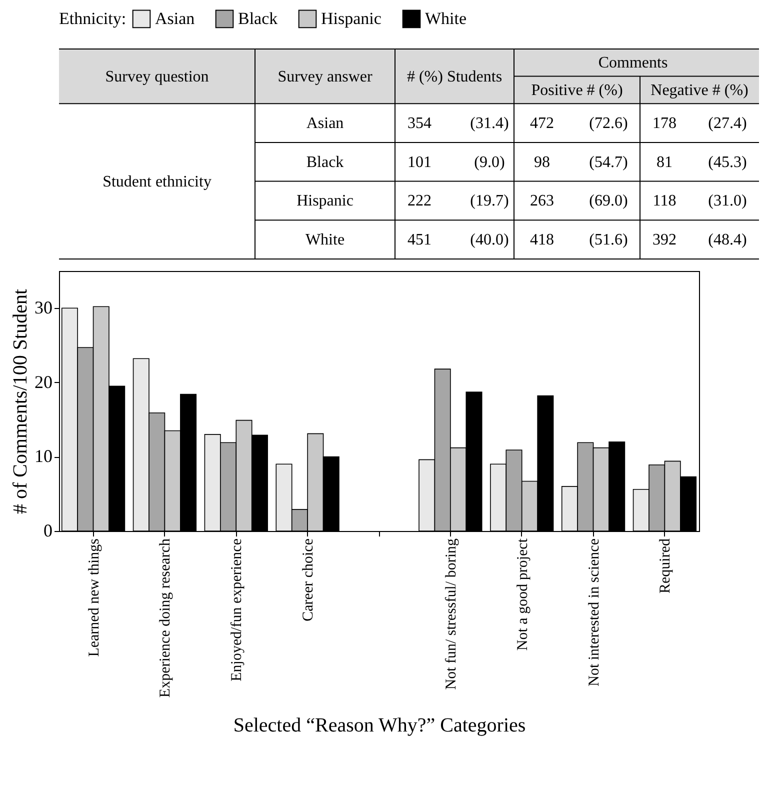 The width and height of the screenshot is (765, 801). What do you see at coordinates (542, 201) in the screenshot?
I see `text: 263` at bounding box center [542, 201].